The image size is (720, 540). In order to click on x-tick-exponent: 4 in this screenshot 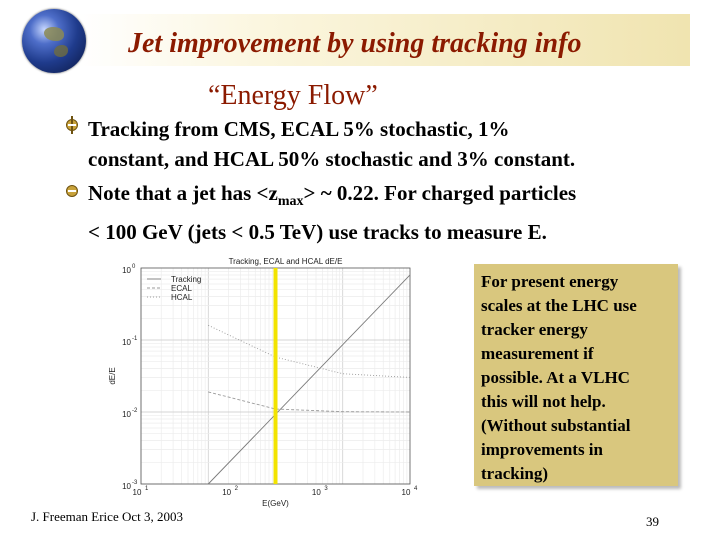, I will do `click(416, 489)`.